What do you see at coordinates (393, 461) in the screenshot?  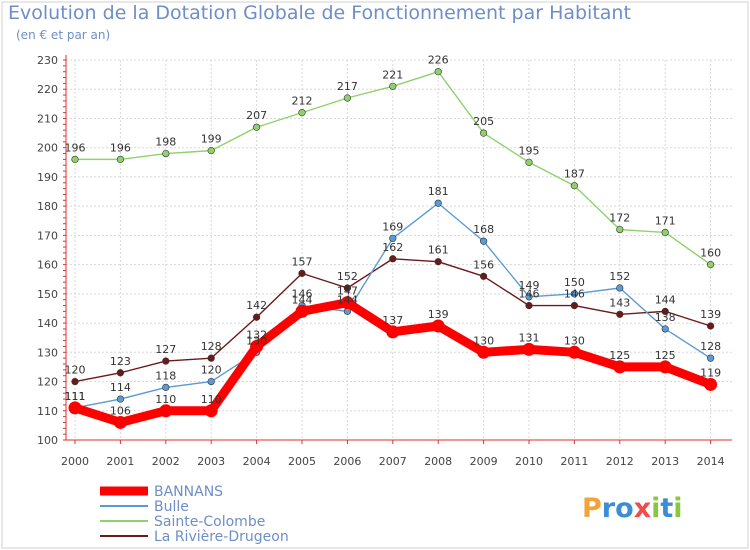 I see `x-tick-label: 2007` at bounding box center [393, 461].